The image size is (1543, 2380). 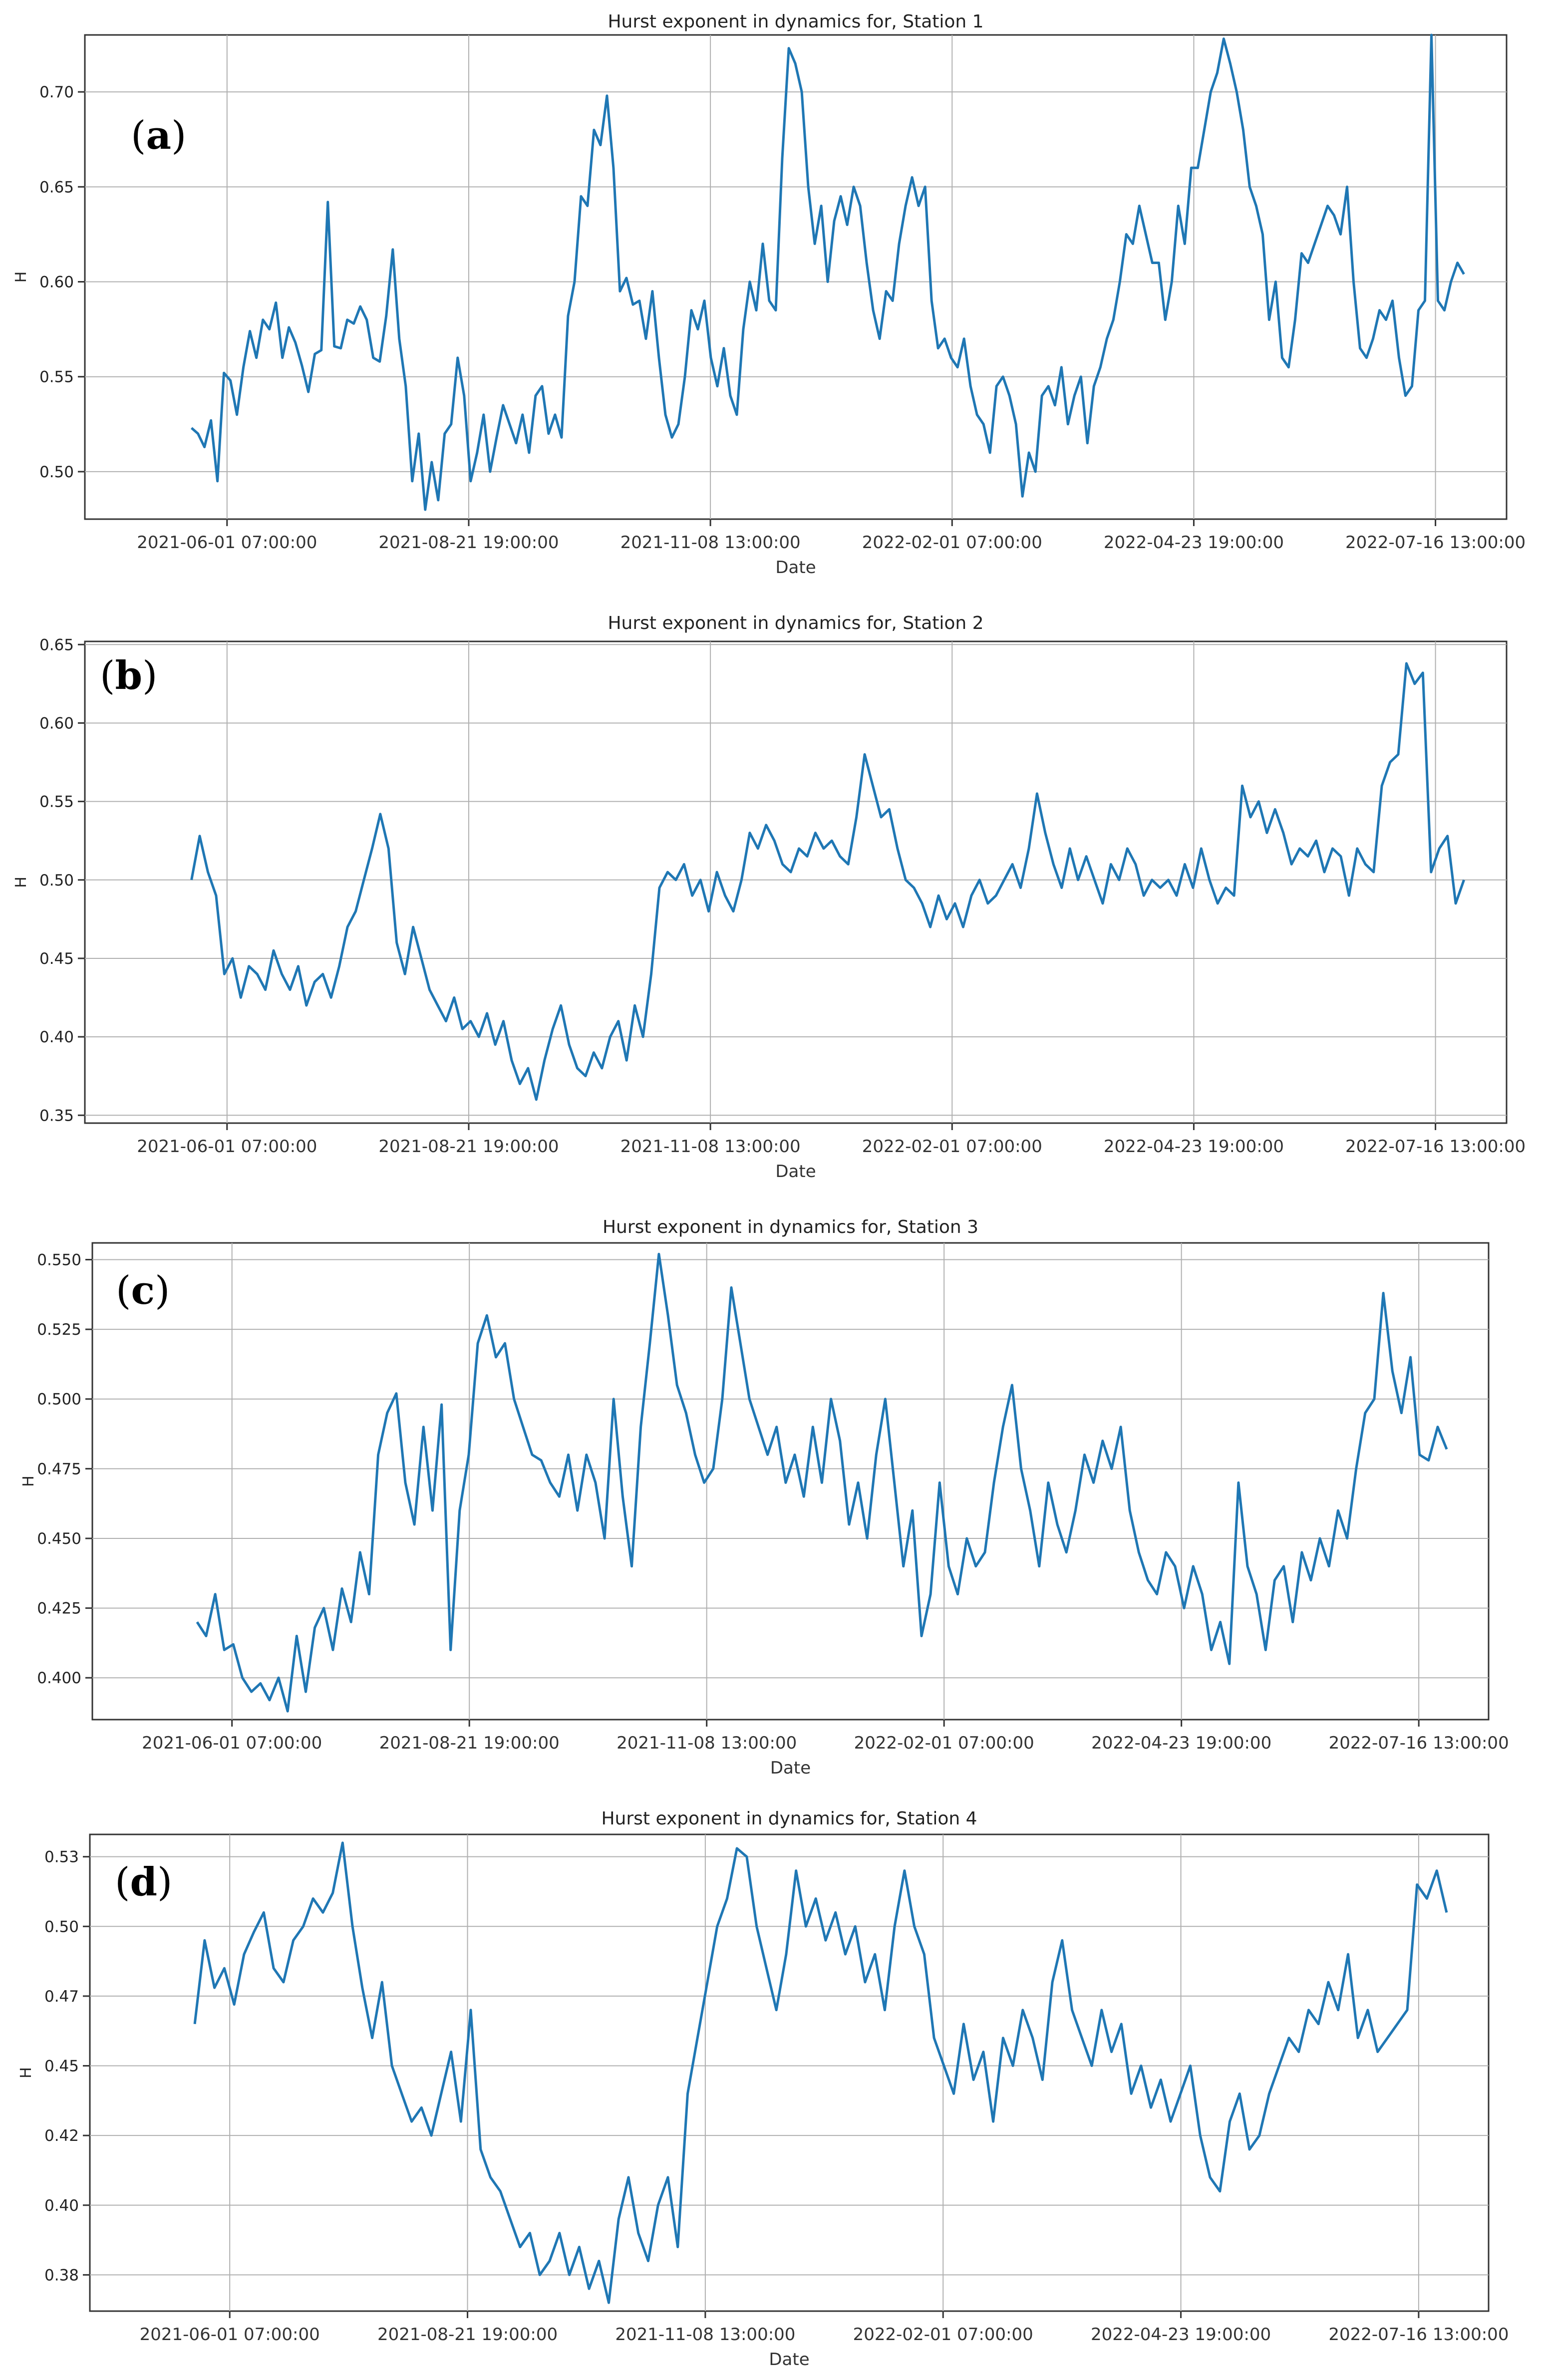 What do you see at coordinates (710, 1147) in the screenshot?
I see `chart-b-x-tick-label: 2021-11-08 13:00:00` at bounding box center [710, 1147].